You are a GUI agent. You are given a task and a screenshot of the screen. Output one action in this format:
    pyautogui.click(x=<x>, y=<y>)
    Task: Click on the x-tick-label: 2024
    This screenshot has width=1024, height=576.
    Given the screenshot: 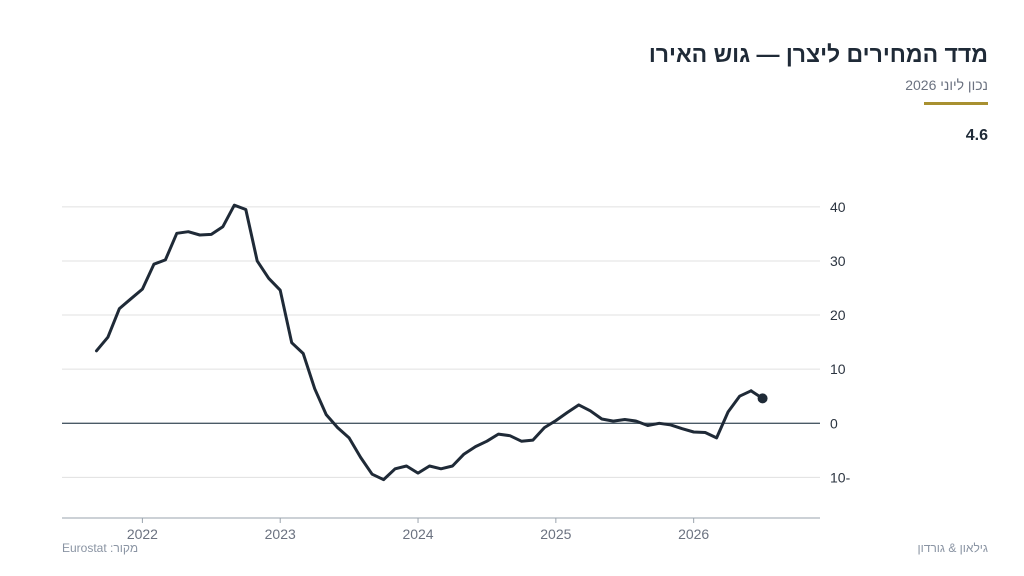 What is the action you would take?
    pyautogui.click(x=417, y=534)
    